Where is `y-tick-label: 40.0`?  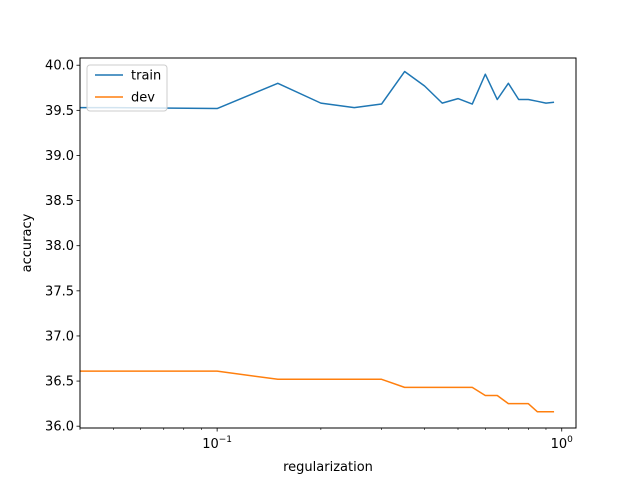 y-tick-label: 40.0 is located at coordinates (59, 66).